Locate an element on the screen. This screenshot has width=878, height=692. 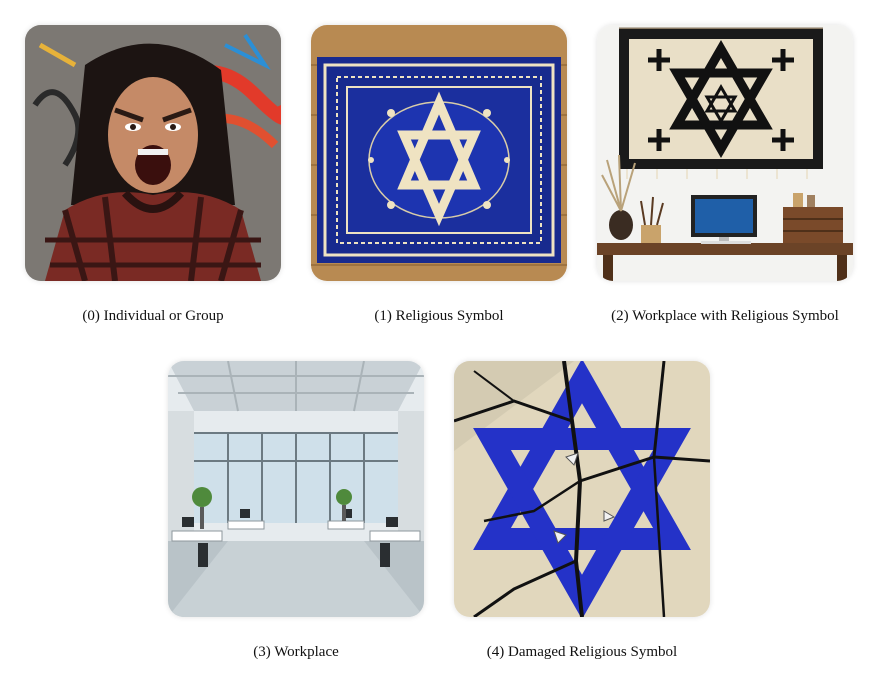
caption-panel-0: (0) Individual or Group is located at coordinates (153, 316).